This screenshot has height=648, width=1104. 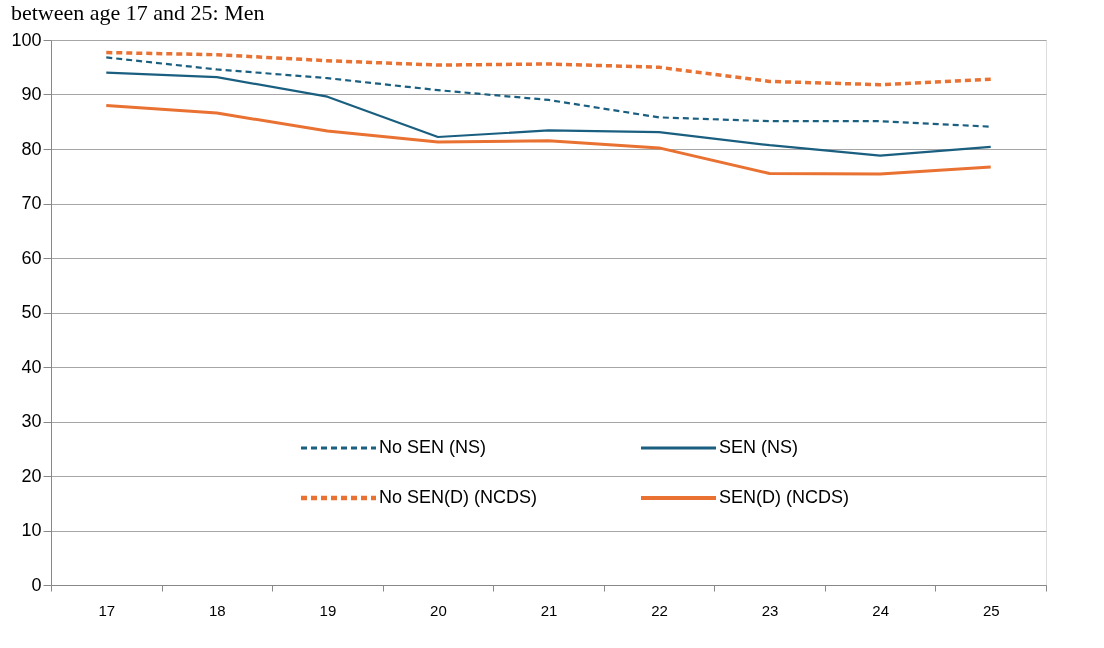 What do you see at coordinates (31, 312) in the screenshot?
I see `y-tick-label: 50` at bounding box center [31, 312].